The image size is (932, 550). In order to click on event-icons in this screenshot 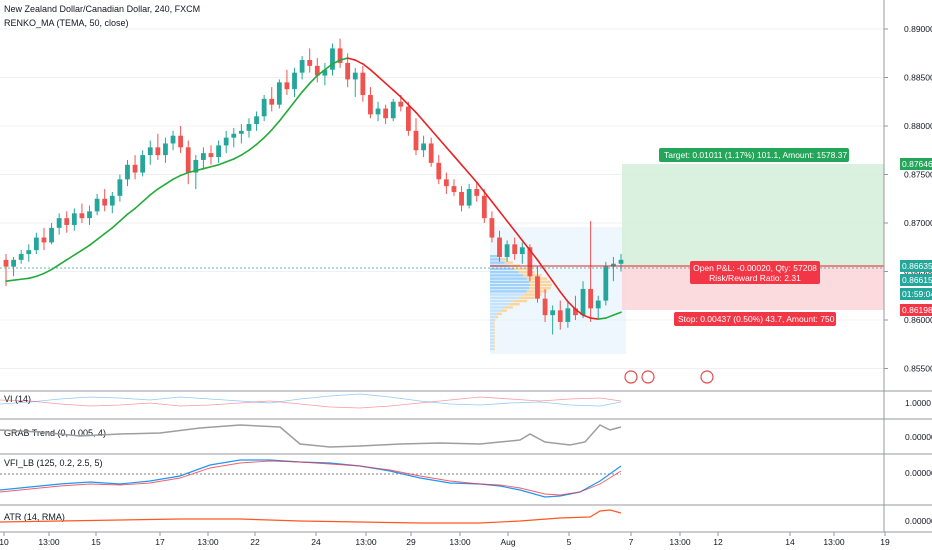, I will do `click(669, 377)`.